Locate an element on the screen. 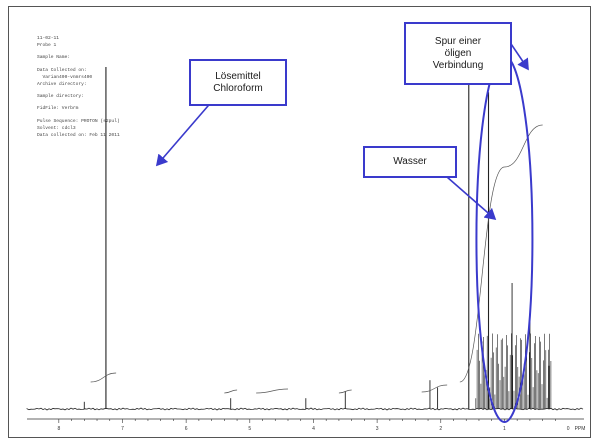 The height and width of the screenshot is (446, 601). callout-oily-line-3: Verbindung is located at coordinates (458, 65).